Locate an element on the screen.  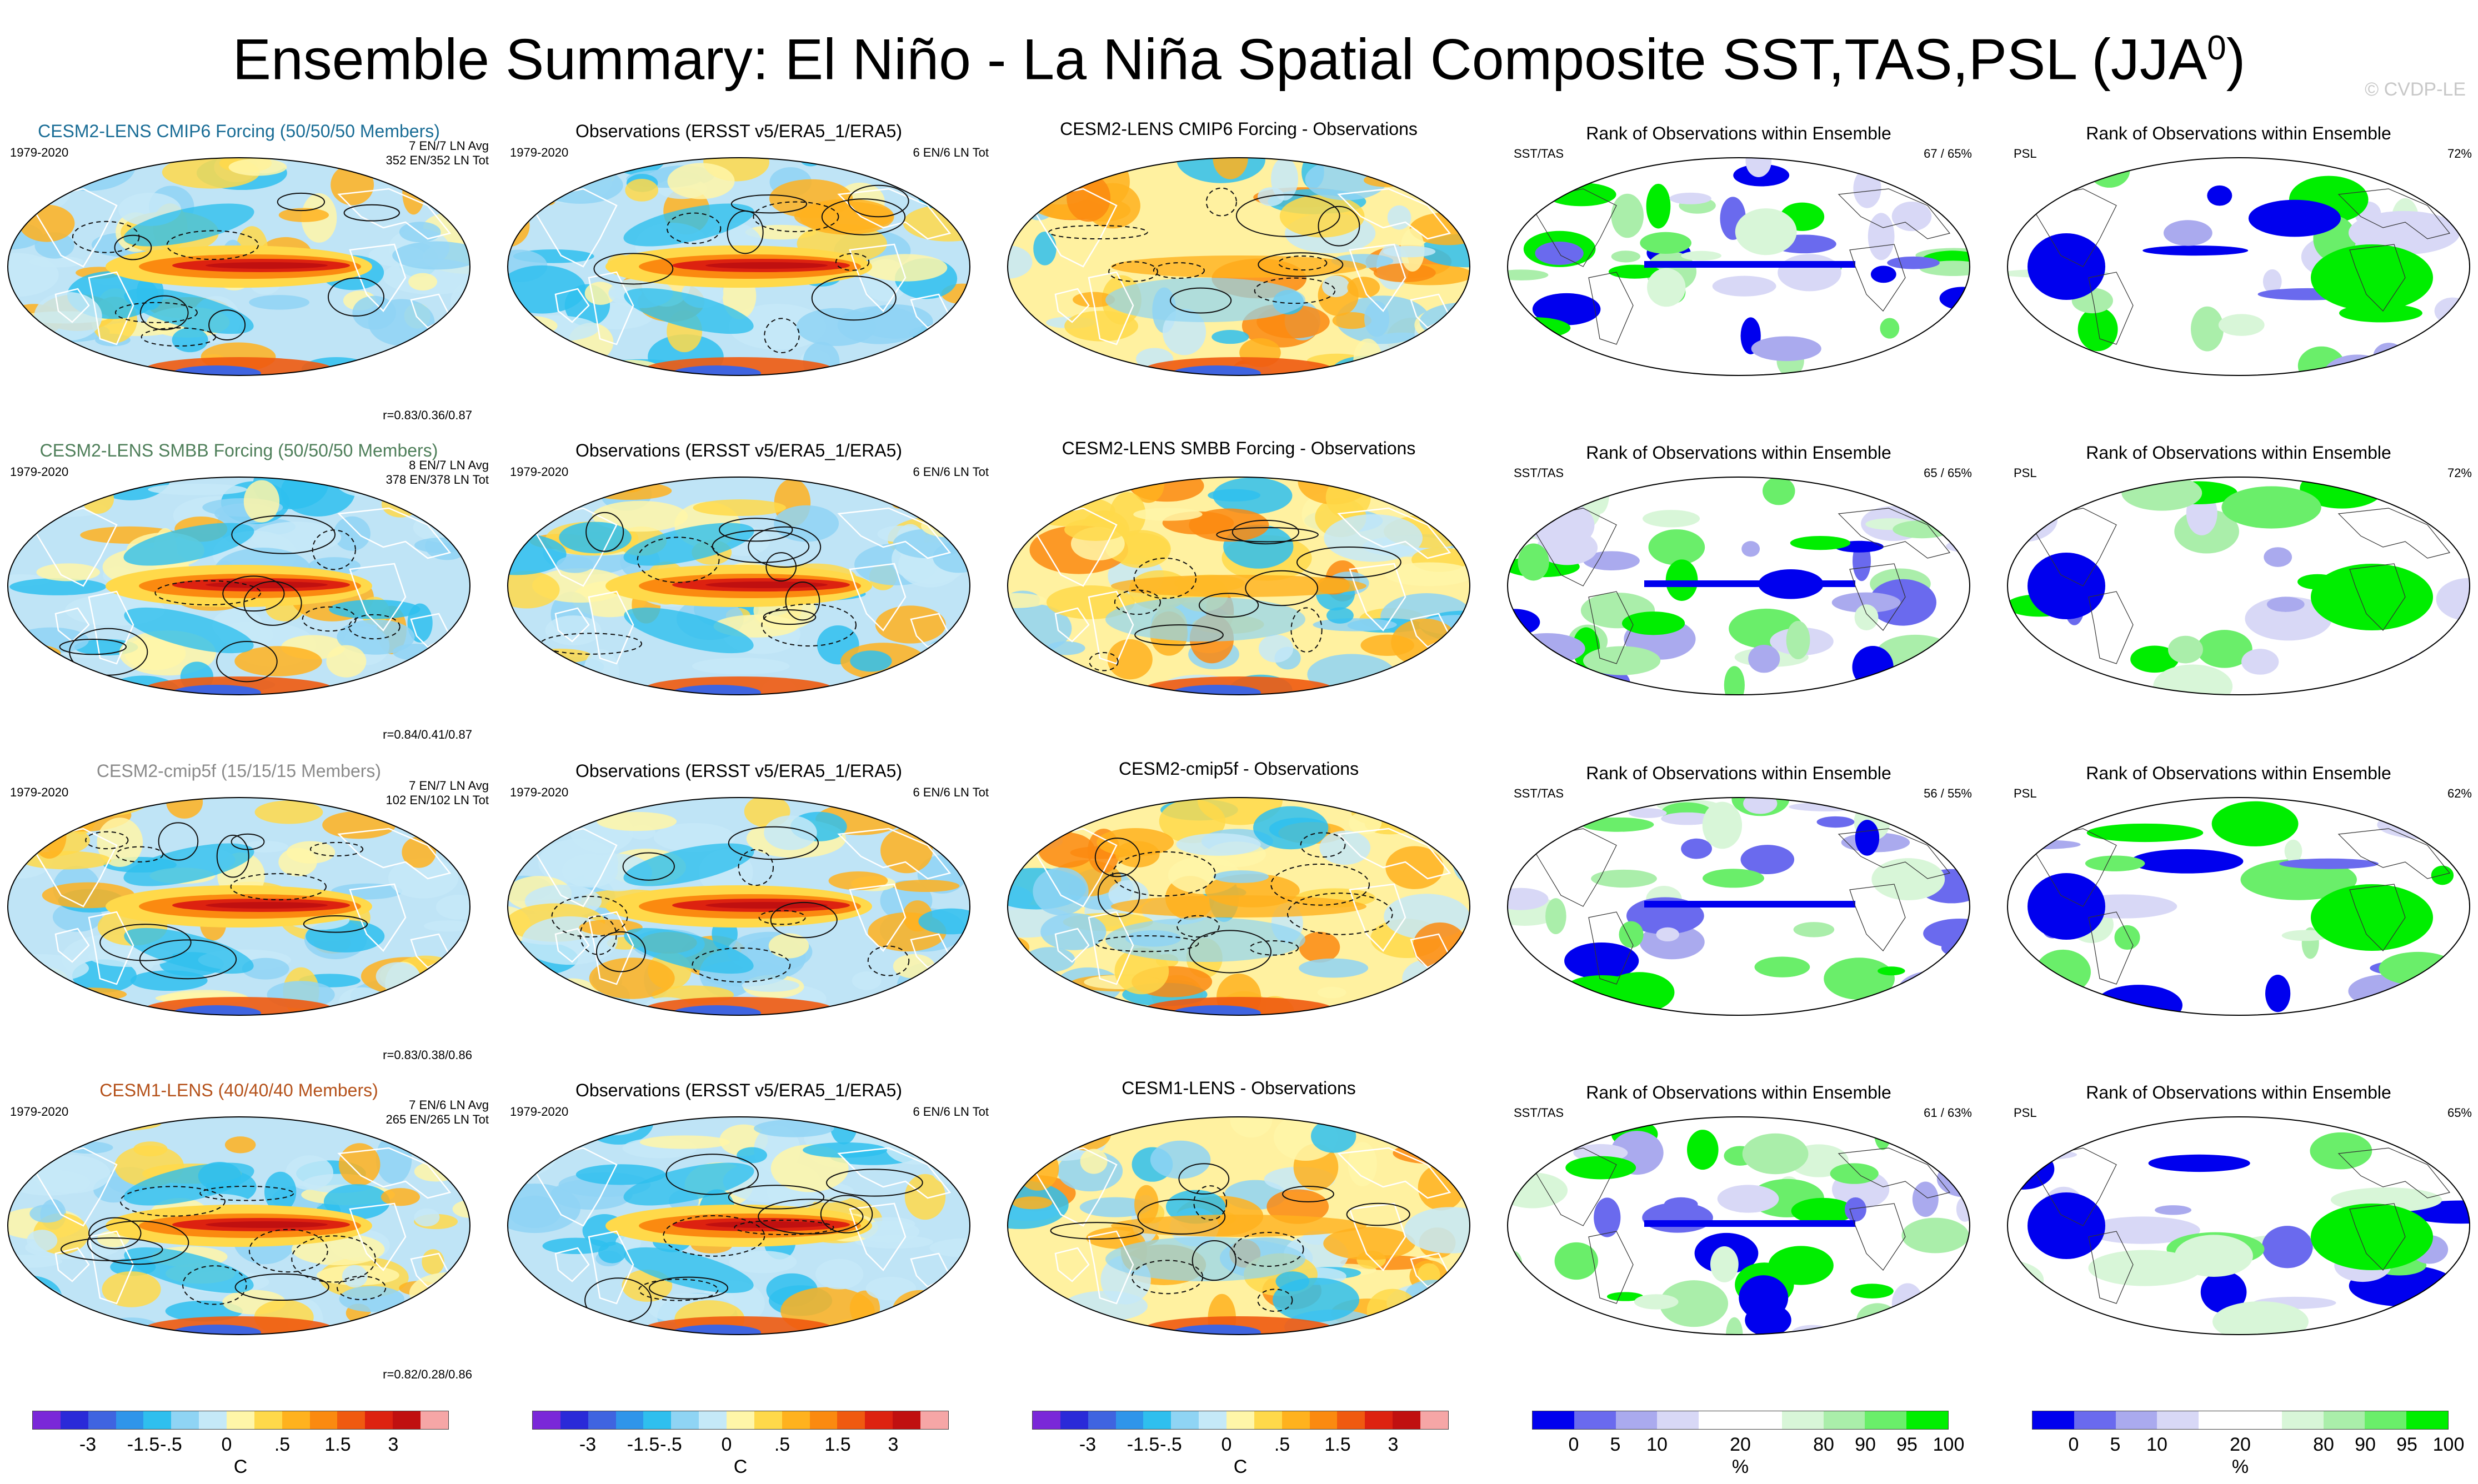
colorbar-tick-label: 90 is located at coordinates (2365, 1444).